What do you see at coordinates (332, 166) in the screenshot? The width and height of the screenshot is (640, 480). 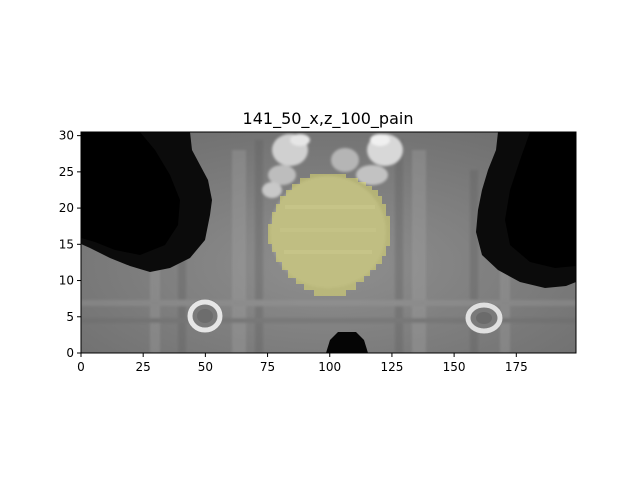 I see `bone-top` at bounding box center [332, 166].